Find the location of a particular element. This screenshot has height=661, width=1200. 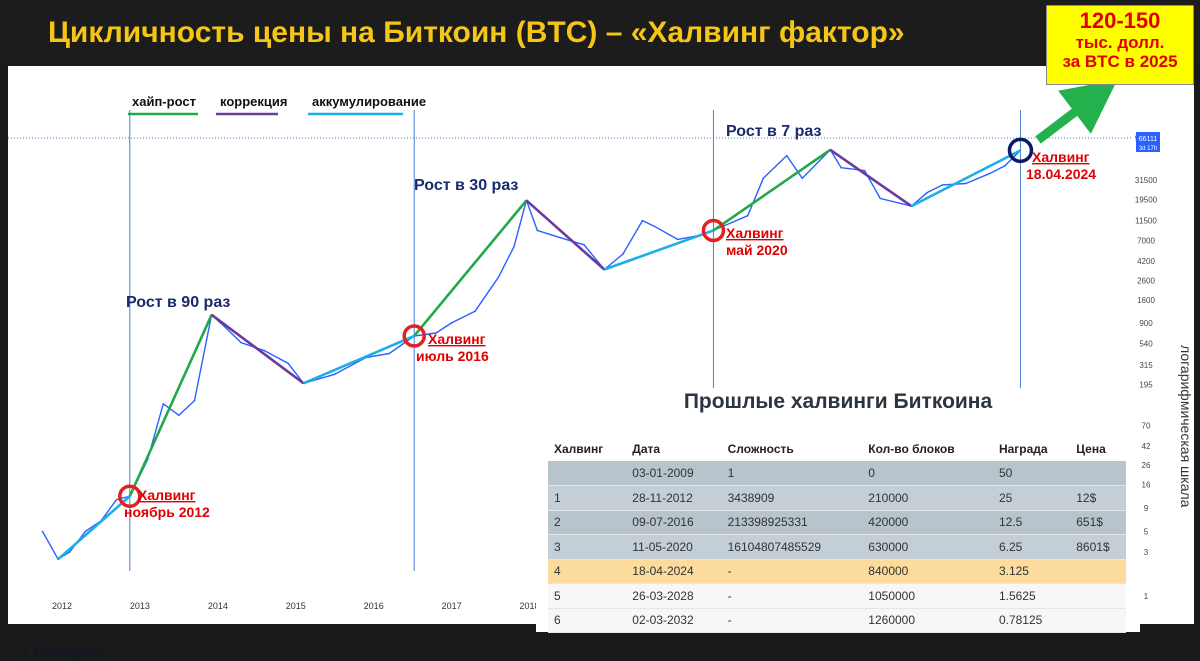

table-cell: 3.125 is located at coordinates (1031, 571).